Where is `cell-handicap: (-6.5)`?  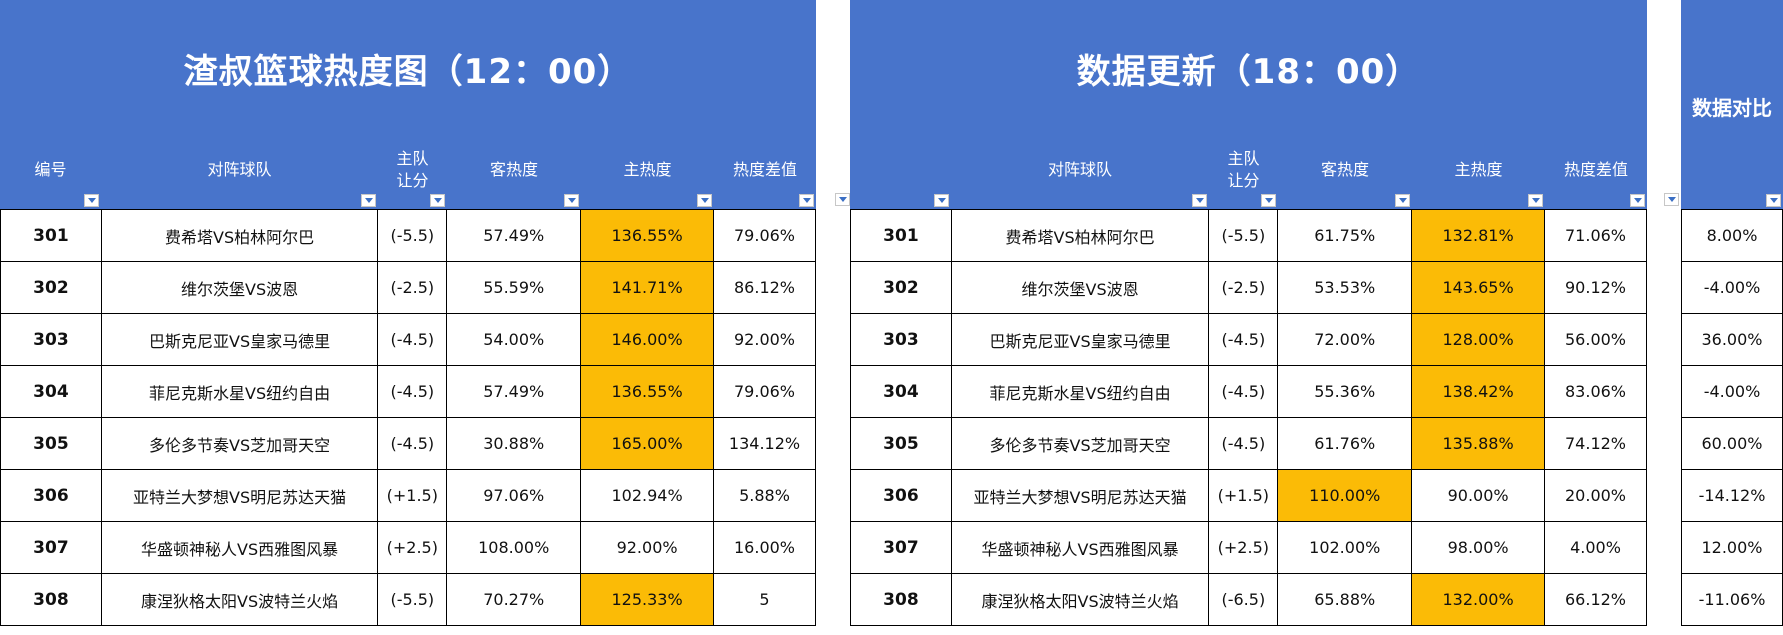
cell-handicap: (-6.5) is located at coordinates (1243, 599).